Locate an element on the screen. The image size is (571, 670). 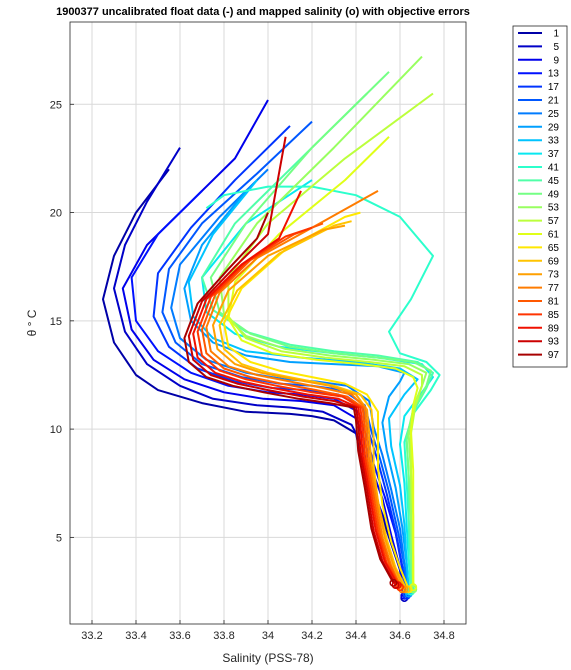
y-tick-label: 5 is located at coordinates (59, 538).